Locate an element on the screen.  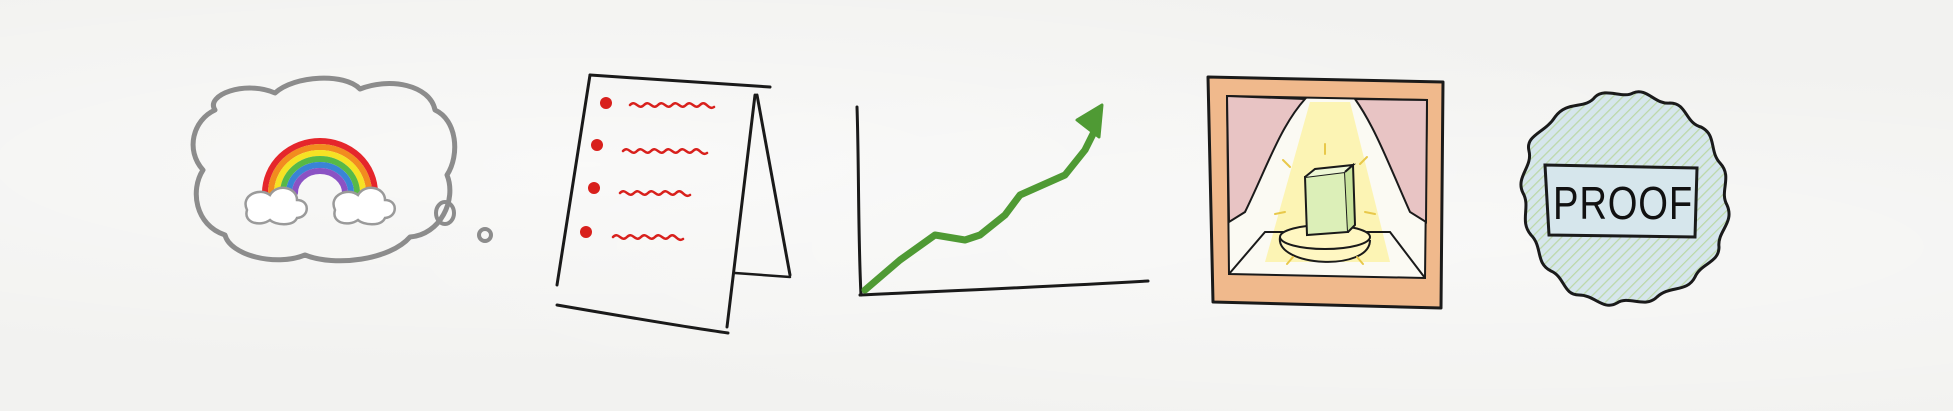
bullet-dots is located at coordinates (596, 167).